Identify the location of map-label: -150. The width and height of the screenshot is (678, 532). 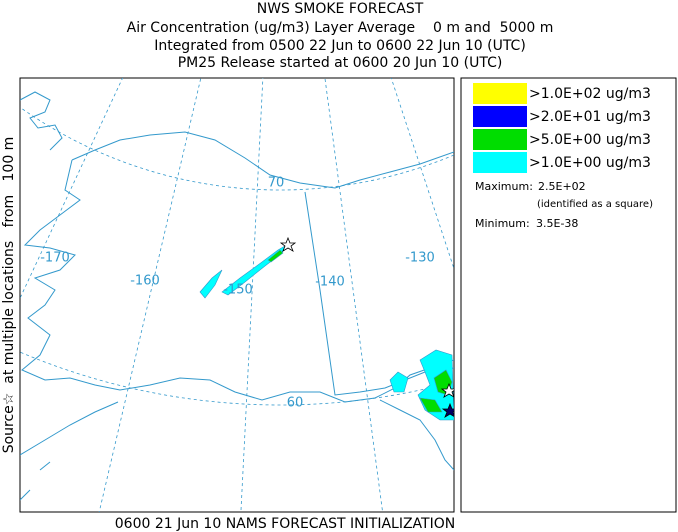
(238, 290).